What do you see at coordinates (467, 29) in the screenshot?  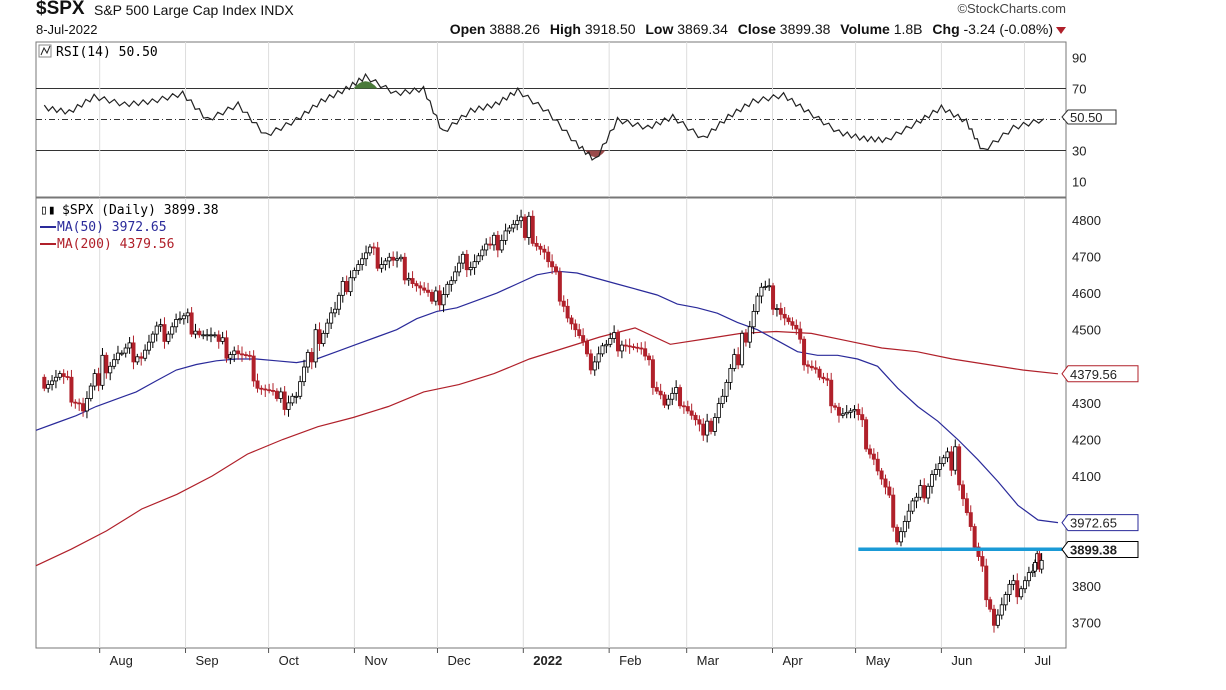 I see `open-label: Open` at bounding box center [467, 29].